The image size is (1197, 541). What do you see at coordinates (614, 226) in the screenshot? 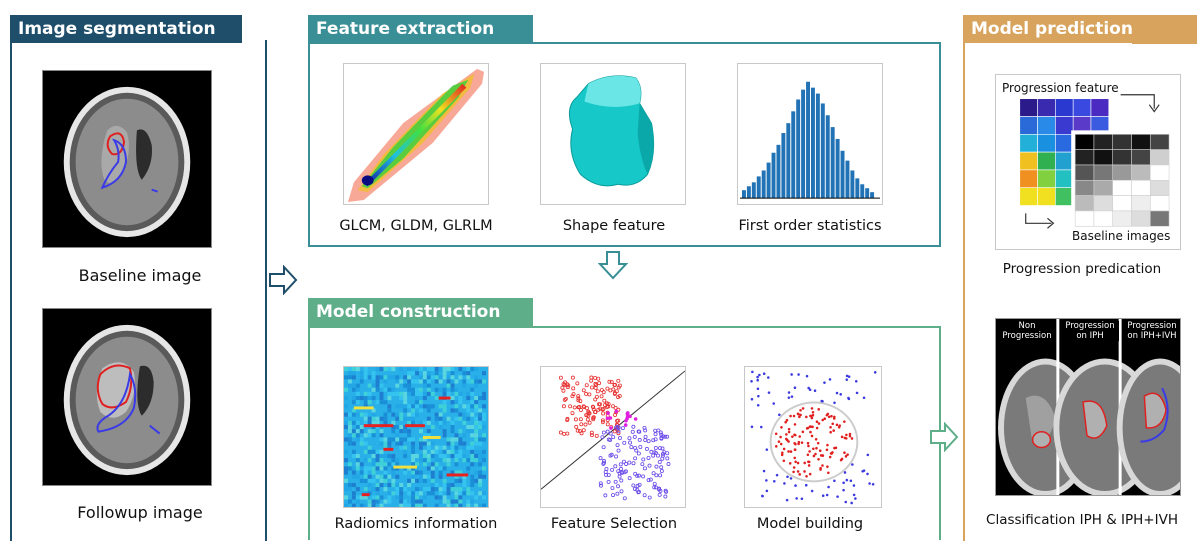
I see `shape-feature-caption: Shape feature` at bounding box center [614, 226].